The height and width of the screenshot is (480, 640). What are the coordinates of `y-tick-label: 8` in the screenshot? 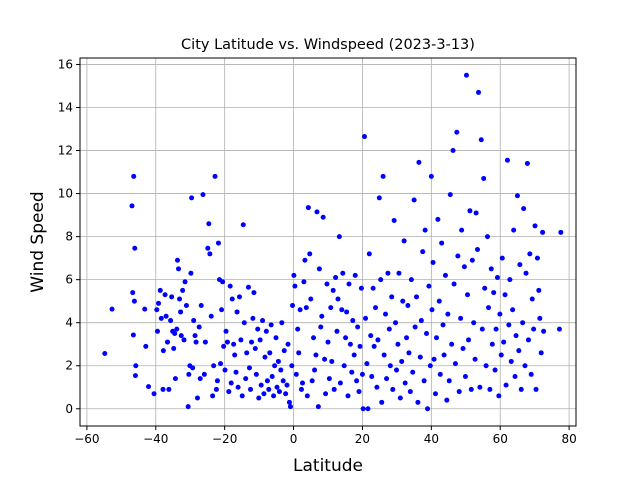 It's located at (69, 237).